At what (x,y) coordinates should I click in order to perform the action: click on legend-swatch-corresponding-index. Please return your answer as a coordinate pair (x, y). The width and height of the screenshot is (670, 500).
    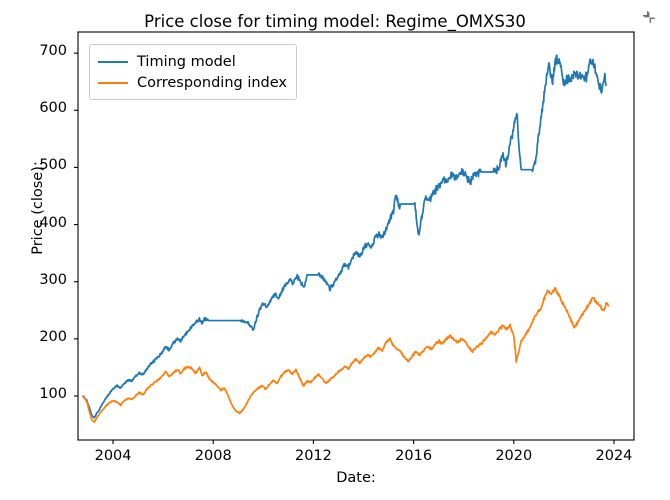
    Looking at the image, I should click on (113, 82).